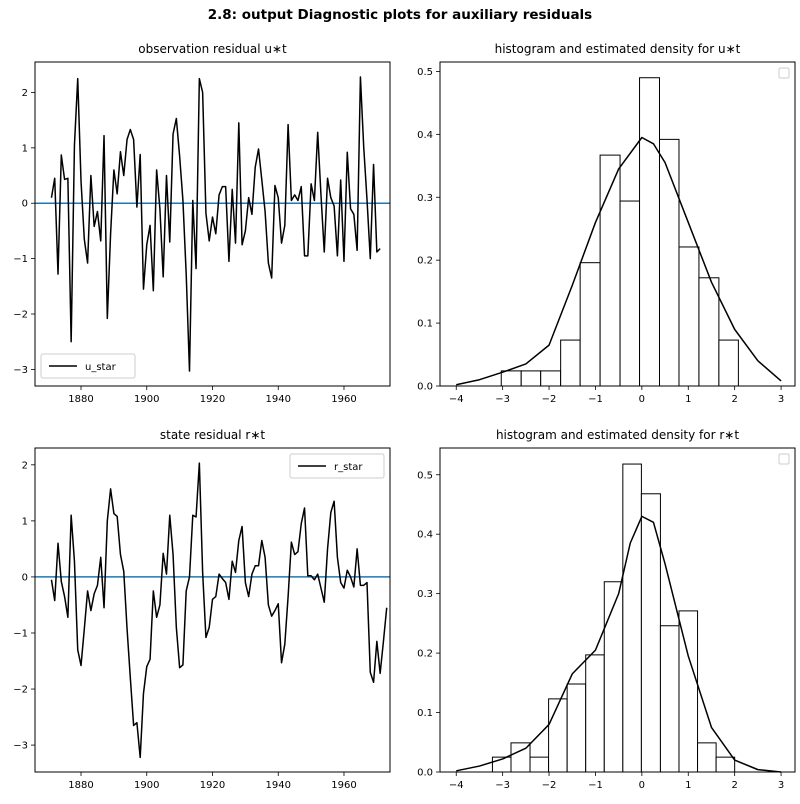  I want to click on panel-title-histogram-state: histogram and estimated density for r∗t, so click(617, 435).